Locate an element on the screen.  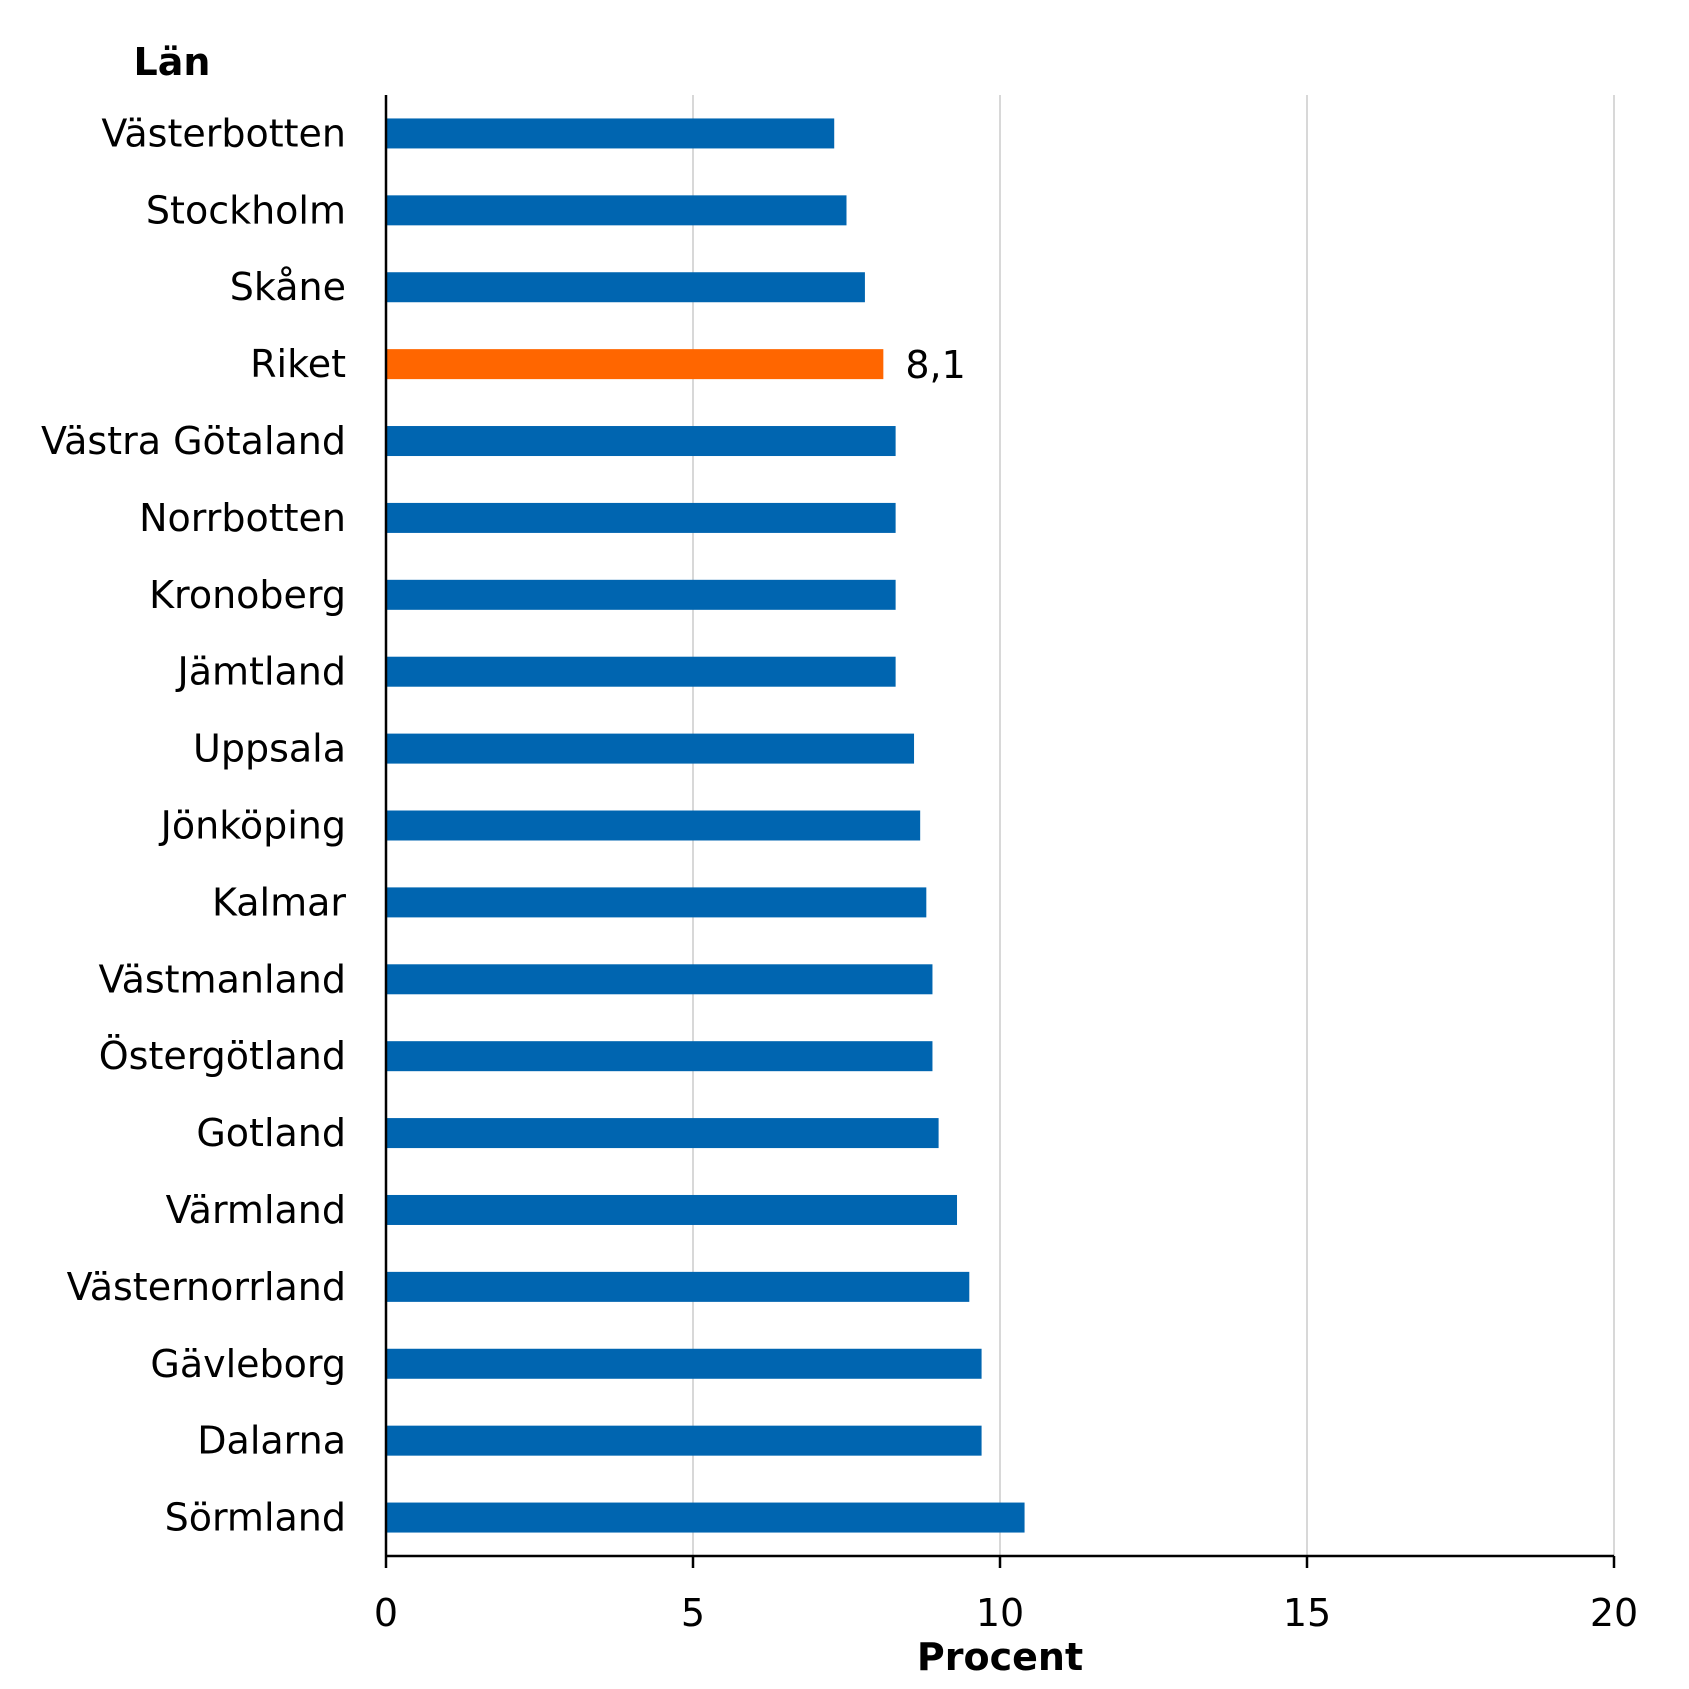
x-tick-label: 5 is located at coordinates (693, 1613).